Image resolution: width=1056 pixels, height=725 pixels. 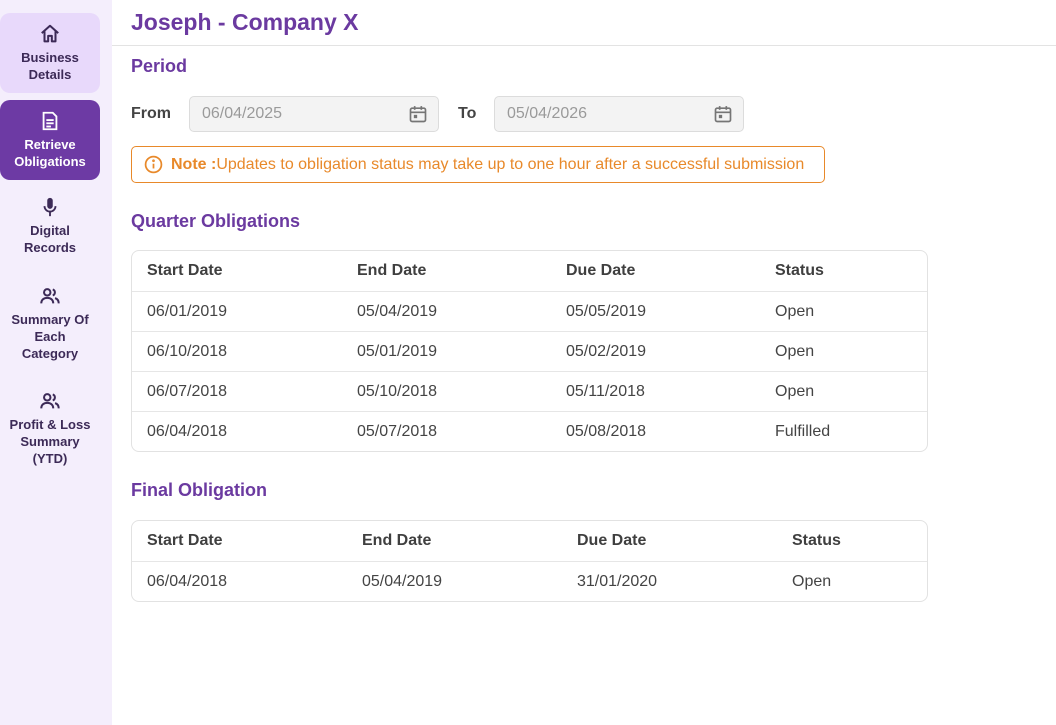 I want to click on end-date-cell: 05/10/2018, so click(x=397, y=391).